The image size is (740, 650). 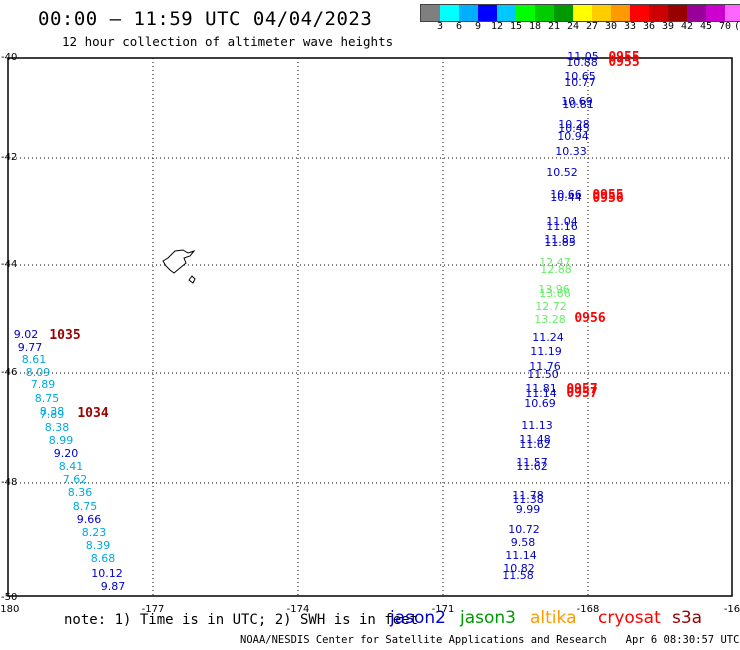 What do you see at coordinates (607, 198) in the screenshot?
I see `pass-time-label: 0956` at bounding box center [607, 198].